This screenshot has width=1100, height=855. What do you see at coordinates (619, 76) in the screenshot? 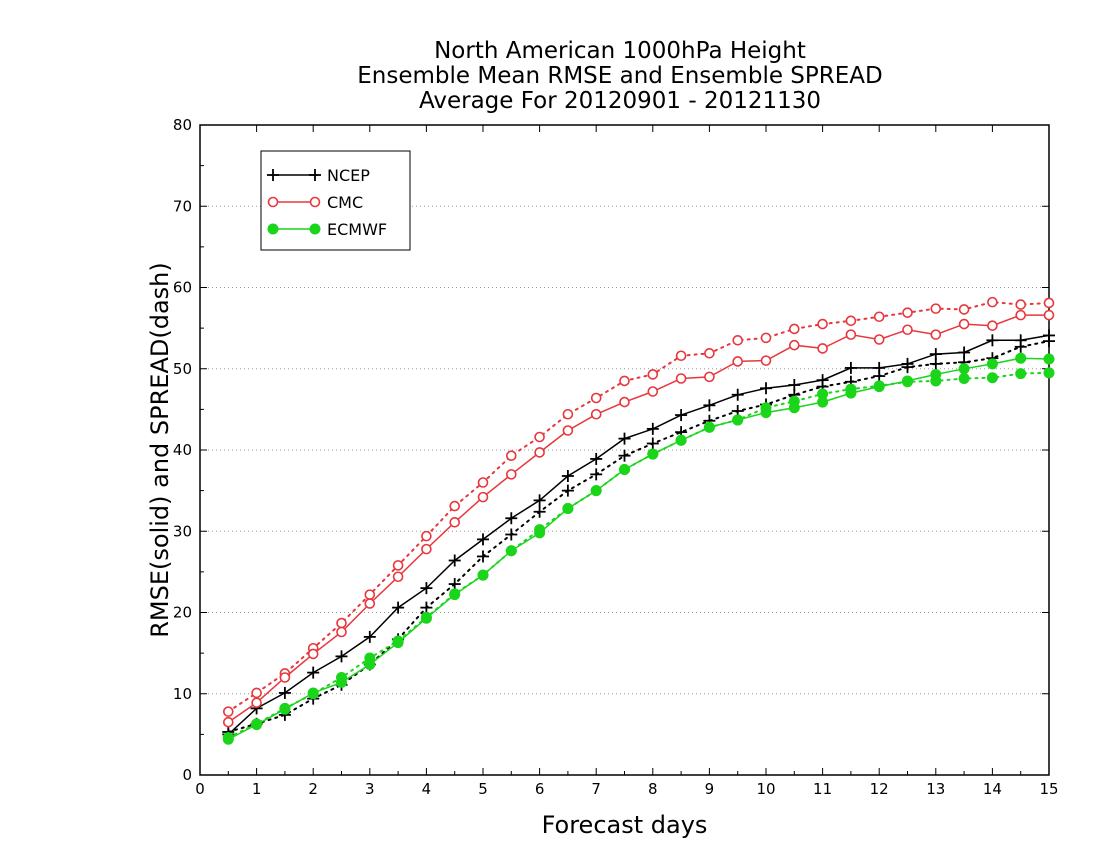
I see `chart-title-line-2: Ensemble Mean RMSE and Ensemble SPREAD` at bounding box center [619, 76].